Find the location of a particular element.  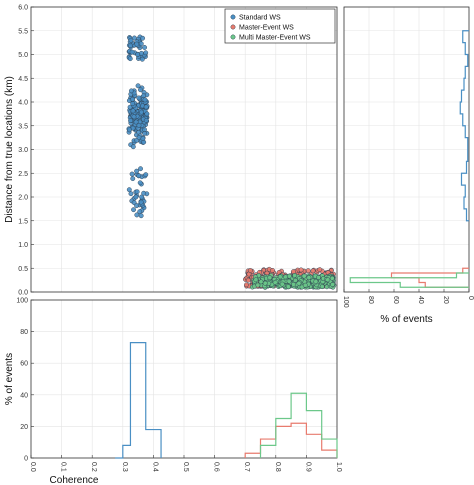

bottom-xtick-label: 0.9 is located at coordinates (307, 467).